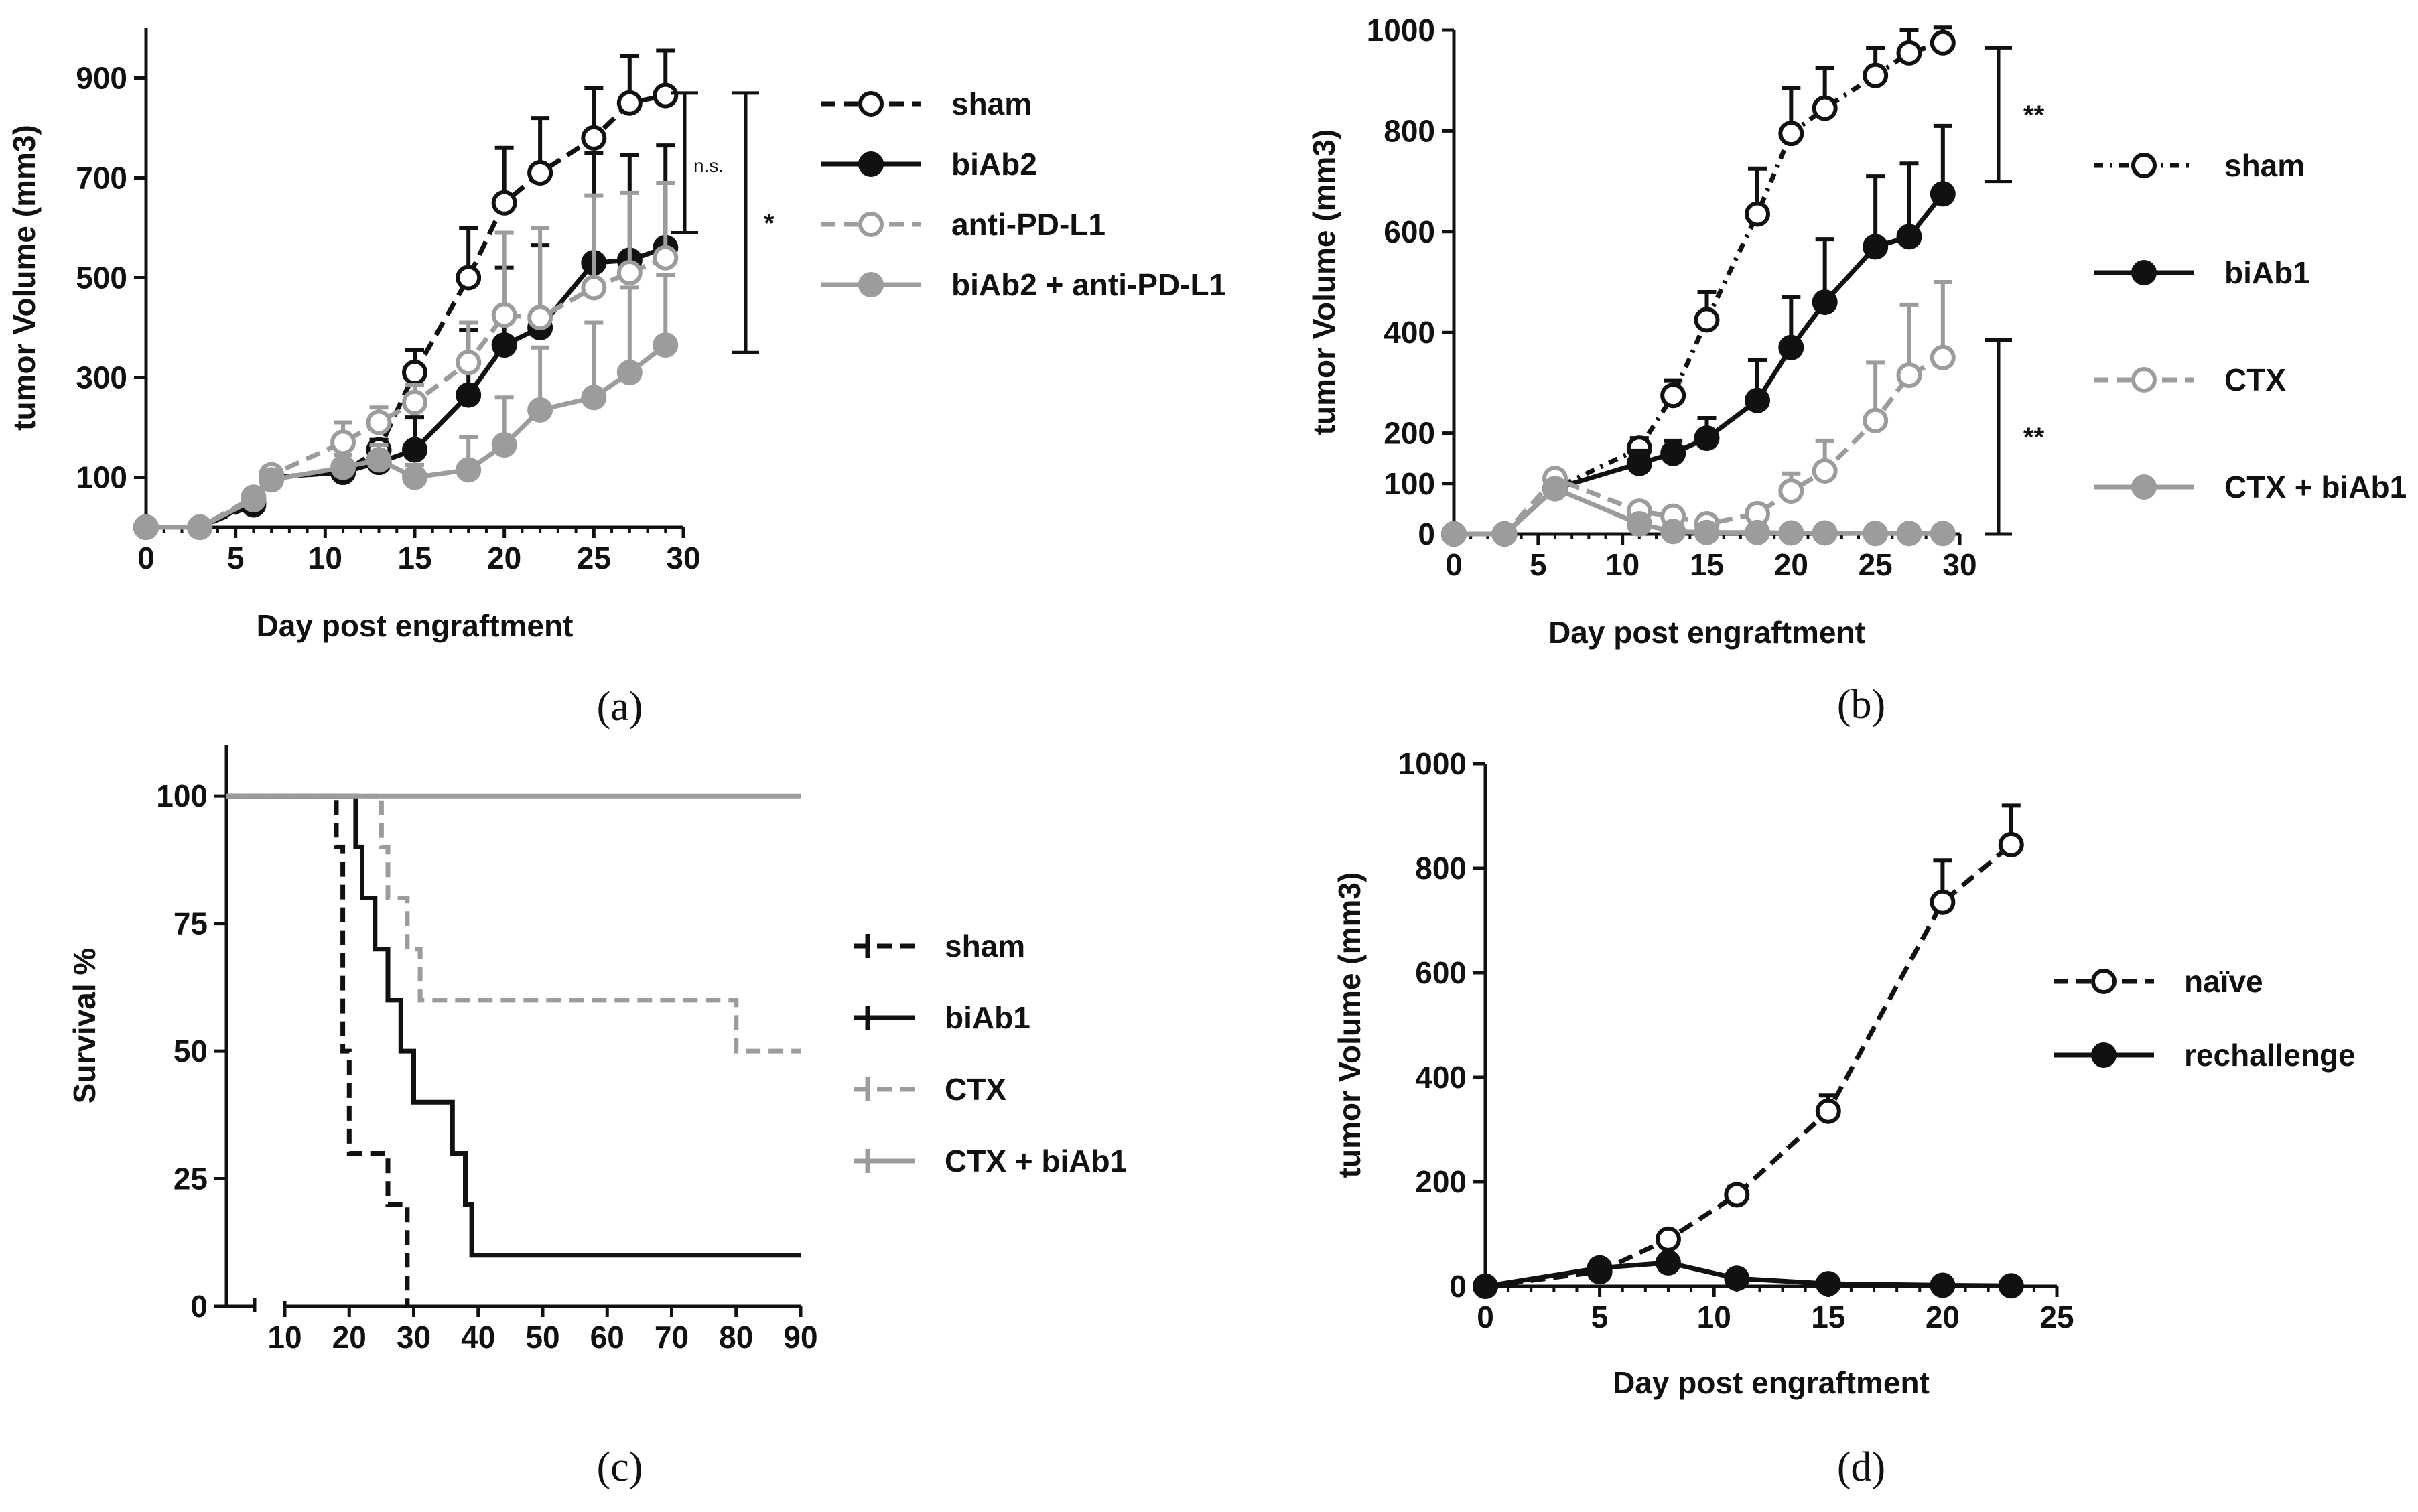 This screenshot has width=2418, height=1512. What do you see at coordinates (2223, 981) in the screenshot?
I see `legend-label: naïve` at bounding box center [2223, 981].